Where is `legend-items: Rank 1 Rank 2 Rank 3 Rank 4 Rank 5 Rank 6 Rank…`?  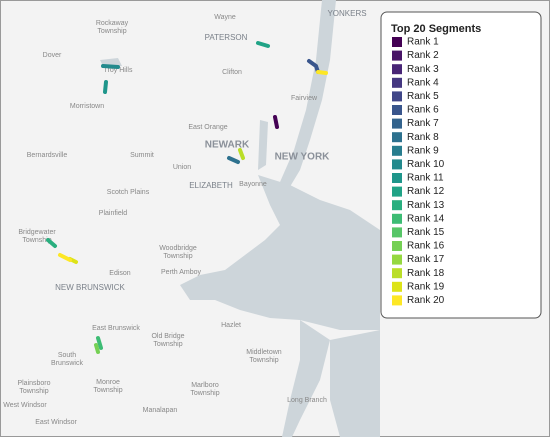 legend-items: Rank 1 Rank 2 Rank 3 Rank 4 Rank 5 Rank 6 Rank… is located at coordinates (418, 171).